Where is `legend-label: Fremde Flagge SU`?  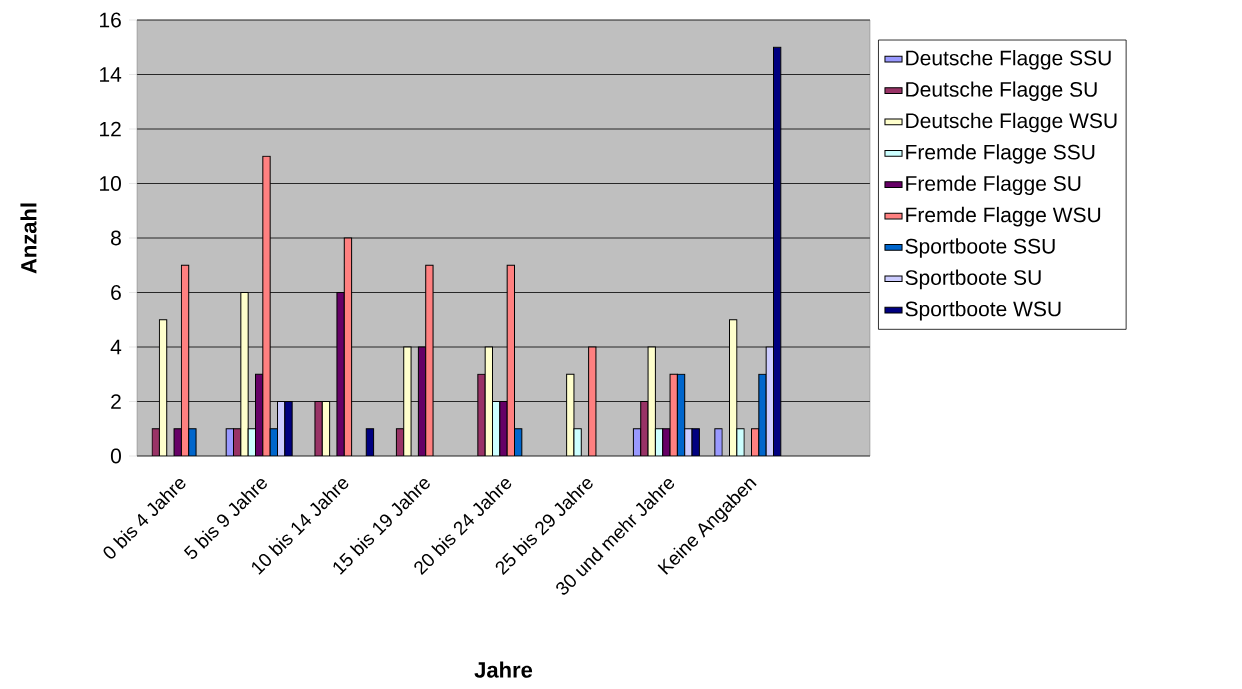 legend-label: Fremde Flagge SU is located at coordinates (993, 185).